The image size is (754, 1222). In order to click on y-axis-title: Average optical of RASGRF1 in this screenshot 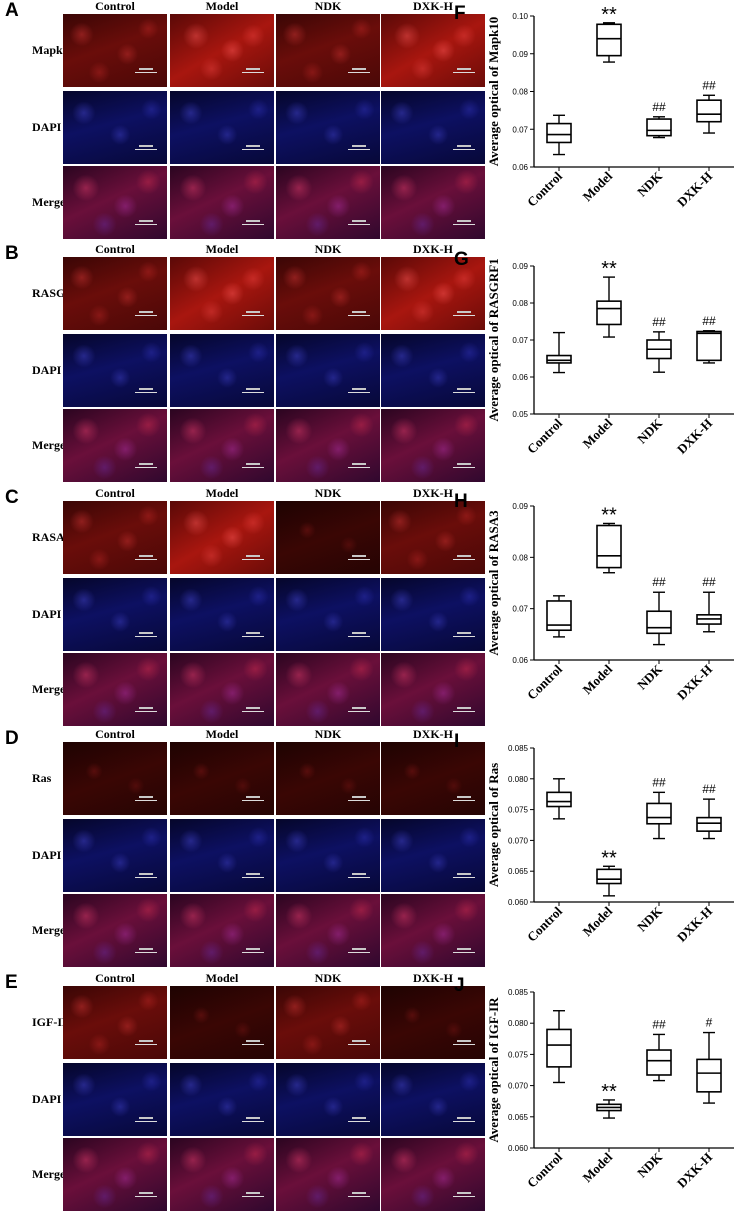, I will do `click(493, 339)`.